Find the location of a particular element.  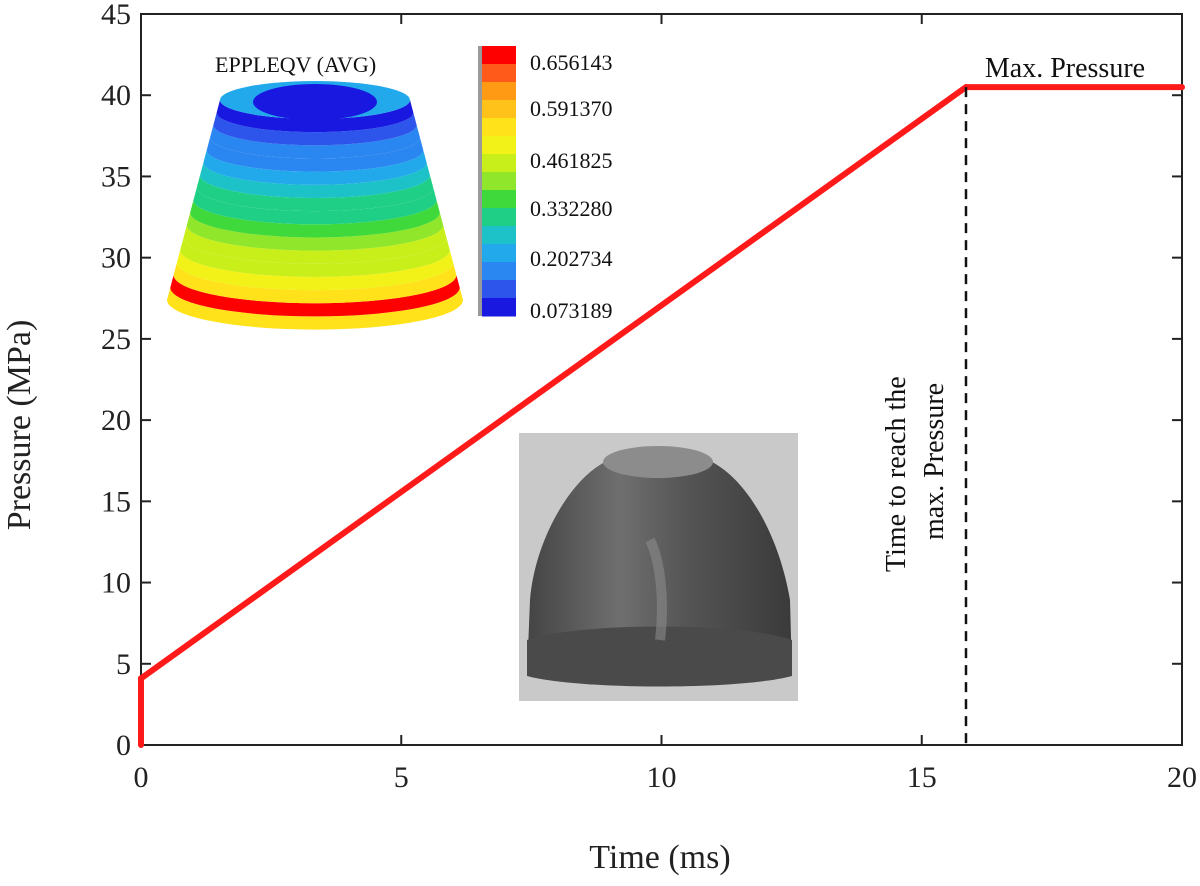

colorbar-label: 0.332280 is located at coordinates (571, 208).